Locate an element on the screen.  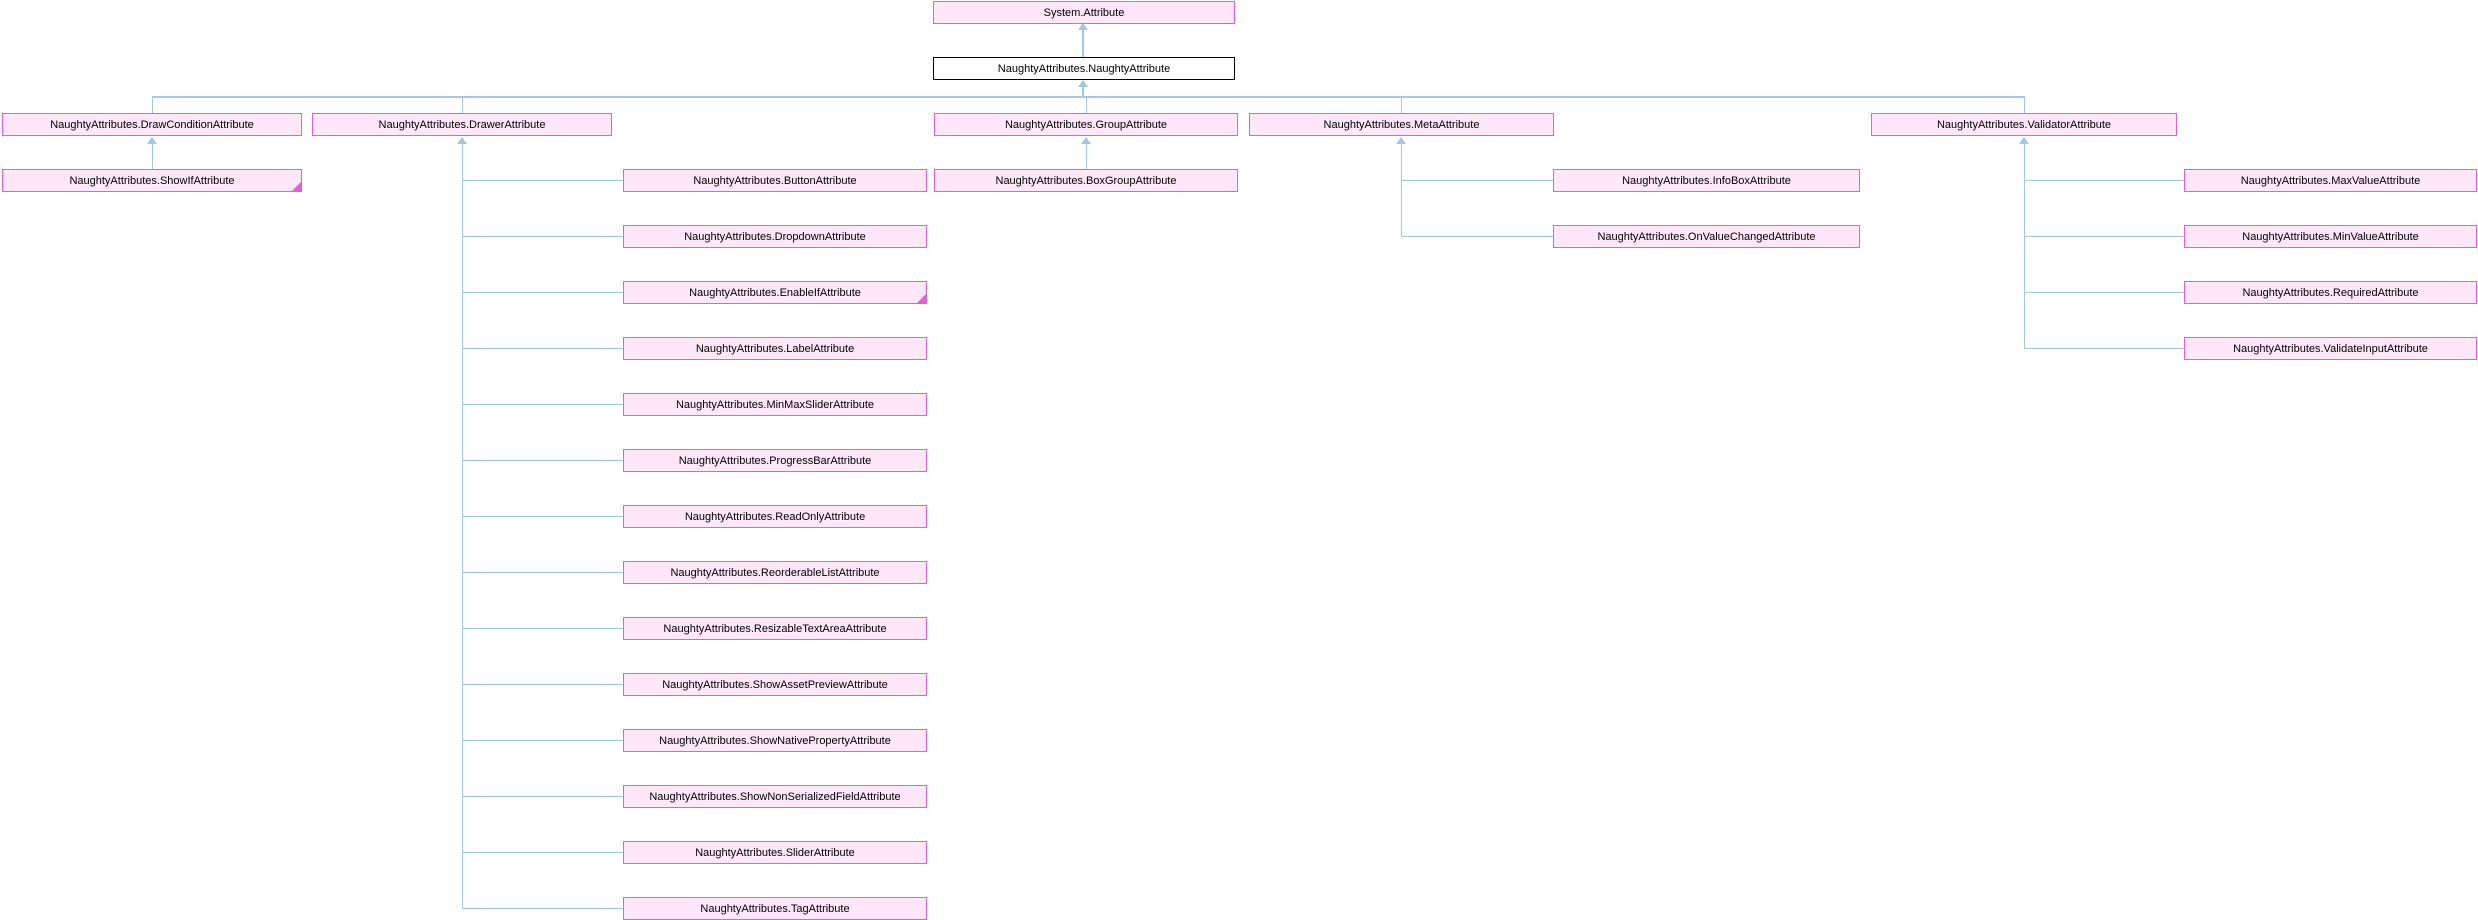
node-boxgroup-attribute: NaughtyAttributes.BoxGroupAttribute is located at coordinates (1086, 180).